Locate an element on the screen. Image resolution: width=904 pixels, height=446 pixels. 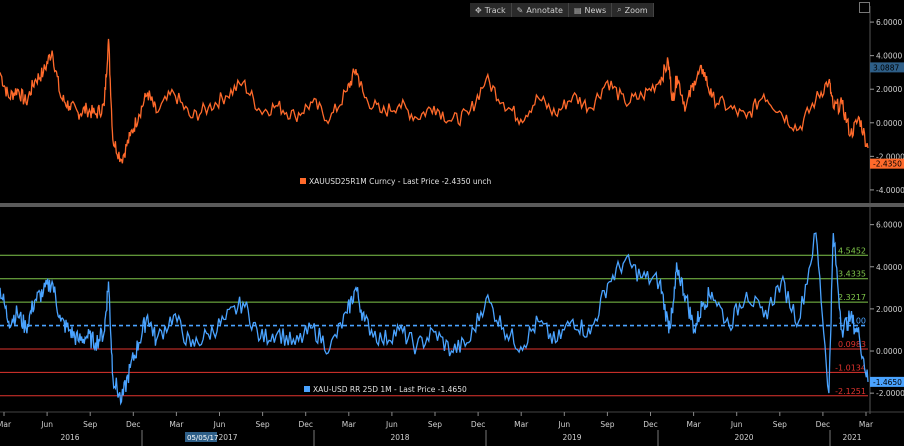
tool-annotate-button: ✎ Annotate is located at coordinates (540, 10).